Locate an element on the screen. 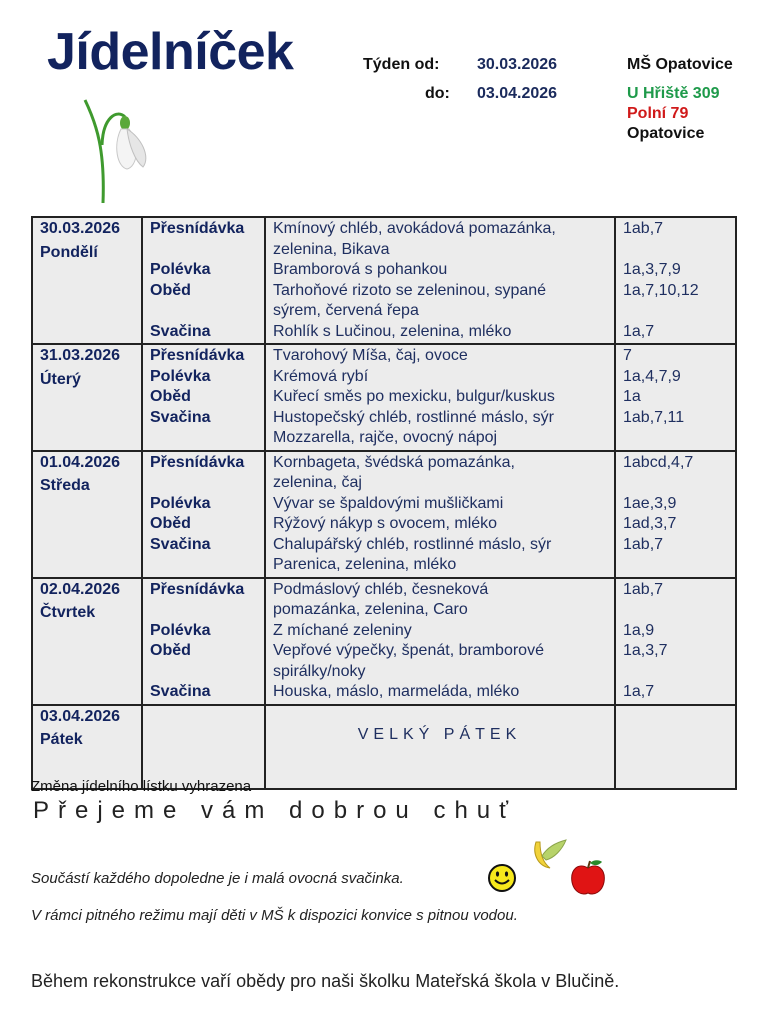 This screenshot has height=1024, width=763. day-name: Středa is located at coordinates (65, 485).